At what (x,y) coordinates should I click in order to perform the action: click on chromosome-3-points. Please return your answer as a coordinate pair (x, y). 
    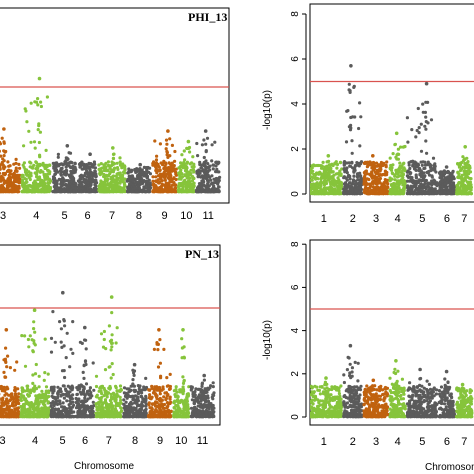
    Looking at the image, I should click on (376, 175).